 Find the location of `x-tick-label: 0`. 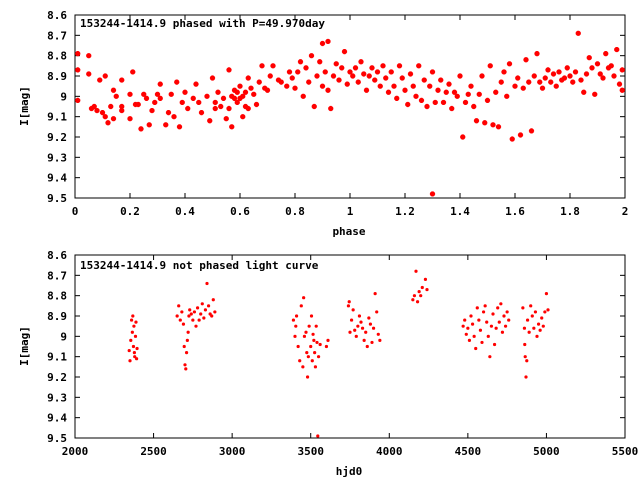

x-tick-label: 0 is located at coordinates (75, 211).